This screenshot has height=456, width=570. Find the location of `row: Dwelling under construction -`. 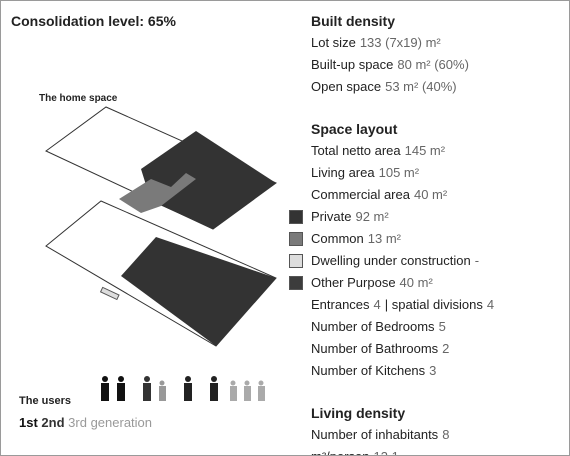

row: Dwelling under construction - is located at coordinates (395, 260).